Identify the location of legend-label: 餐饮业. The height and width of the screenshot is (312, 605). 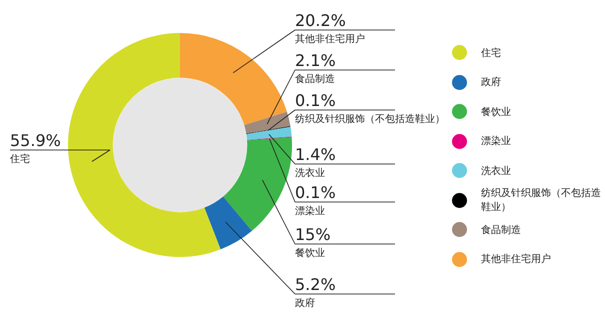
(496, 112).